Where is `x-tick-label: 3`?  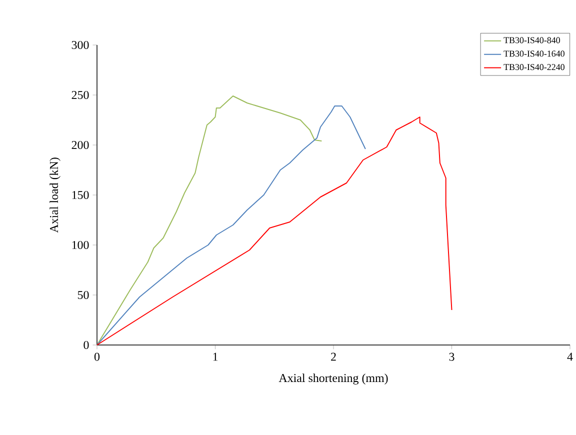 x-tick-label: 3 is located at coordinates (451, 356).